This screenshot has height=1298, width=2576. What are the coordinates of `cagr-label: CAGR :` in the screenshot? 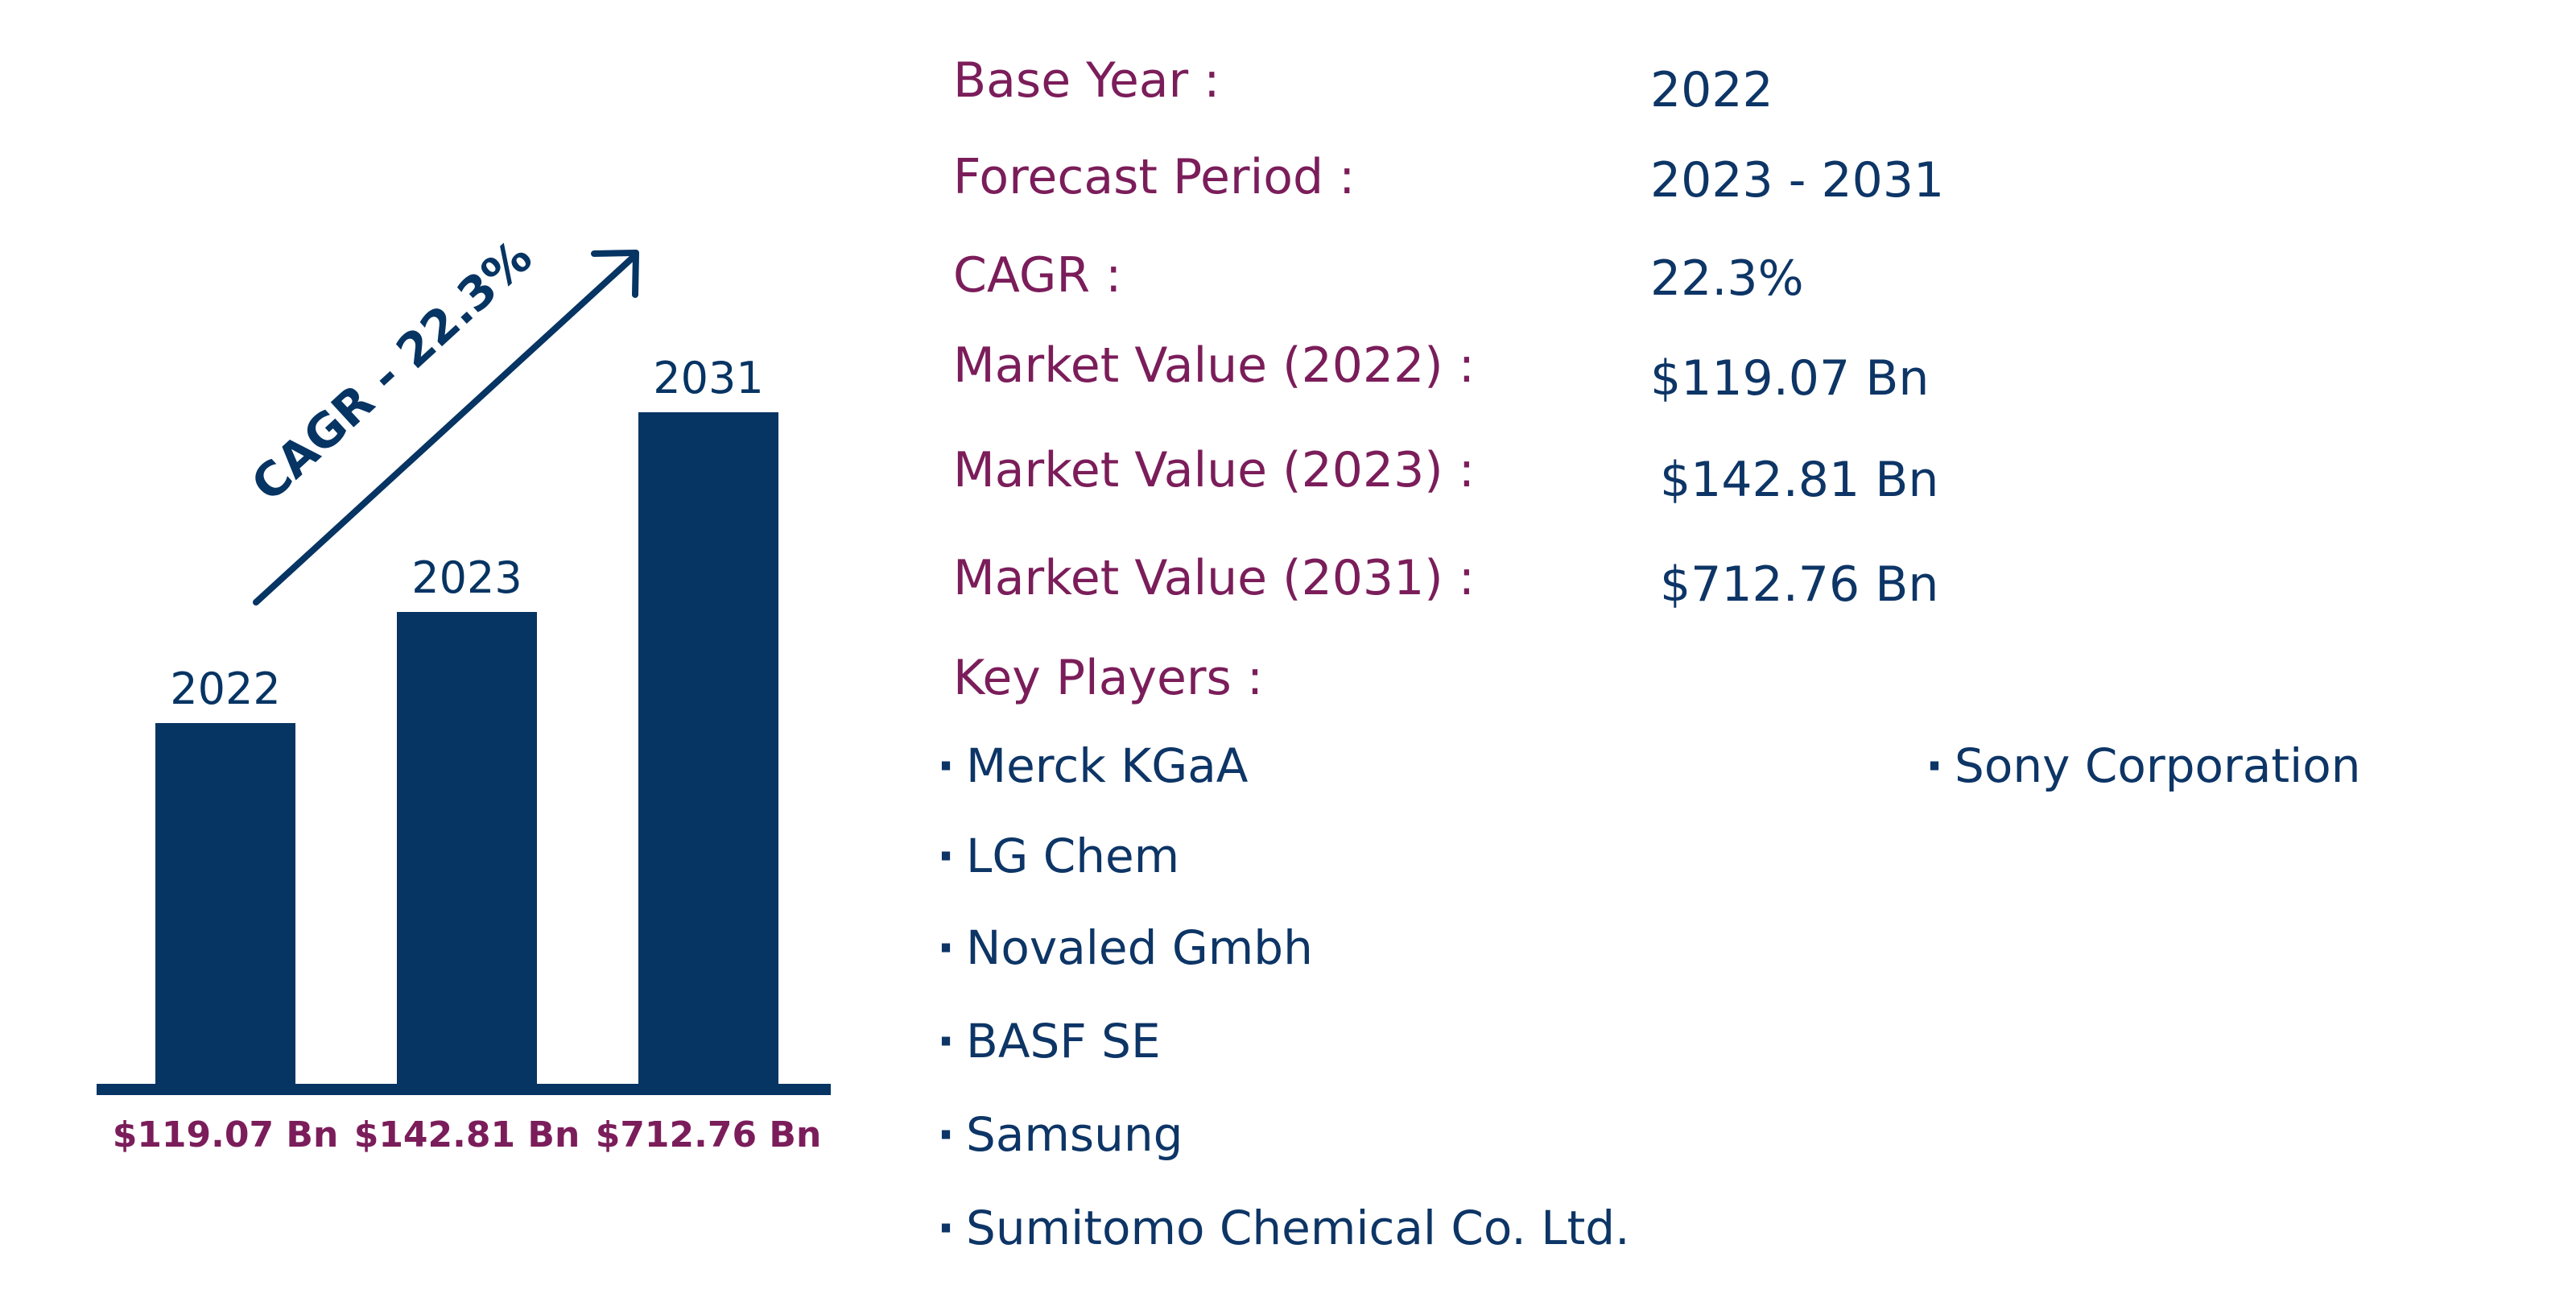 It's located at (1037, 275).